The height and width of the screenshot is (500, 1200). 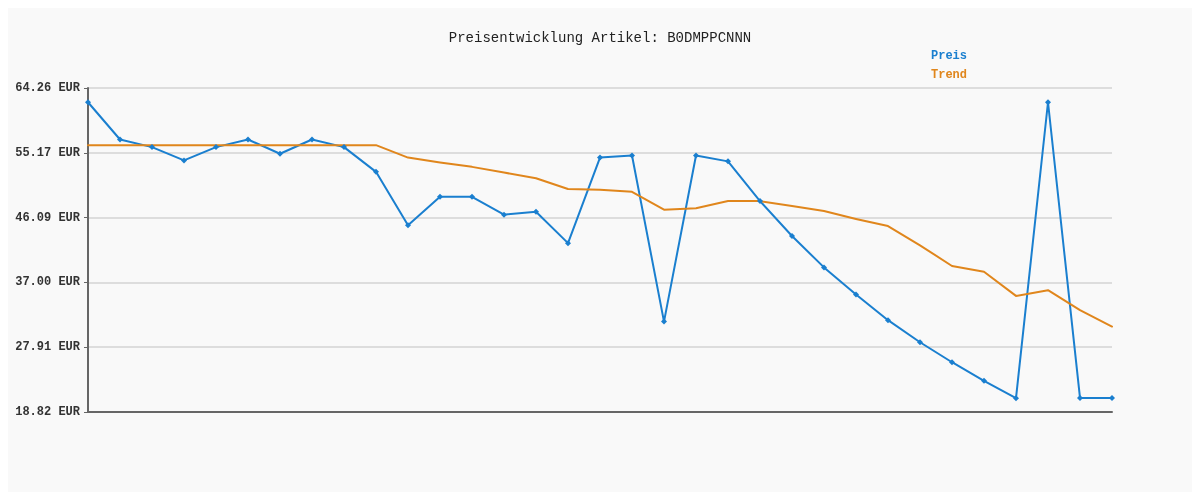 I want to click on y-tick-label: 64.26 EUR, so click(x=48, y=88).